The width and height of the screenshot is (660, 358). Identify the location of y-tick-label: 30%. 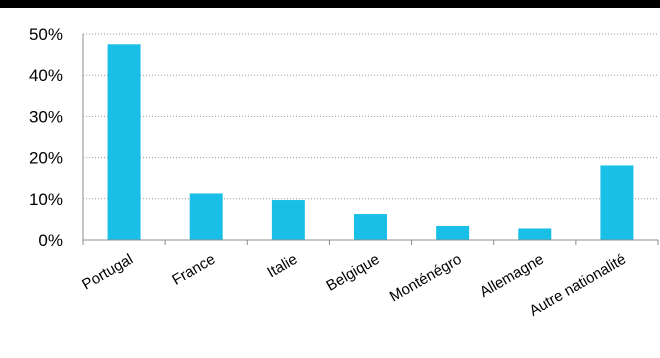
(46, 116).